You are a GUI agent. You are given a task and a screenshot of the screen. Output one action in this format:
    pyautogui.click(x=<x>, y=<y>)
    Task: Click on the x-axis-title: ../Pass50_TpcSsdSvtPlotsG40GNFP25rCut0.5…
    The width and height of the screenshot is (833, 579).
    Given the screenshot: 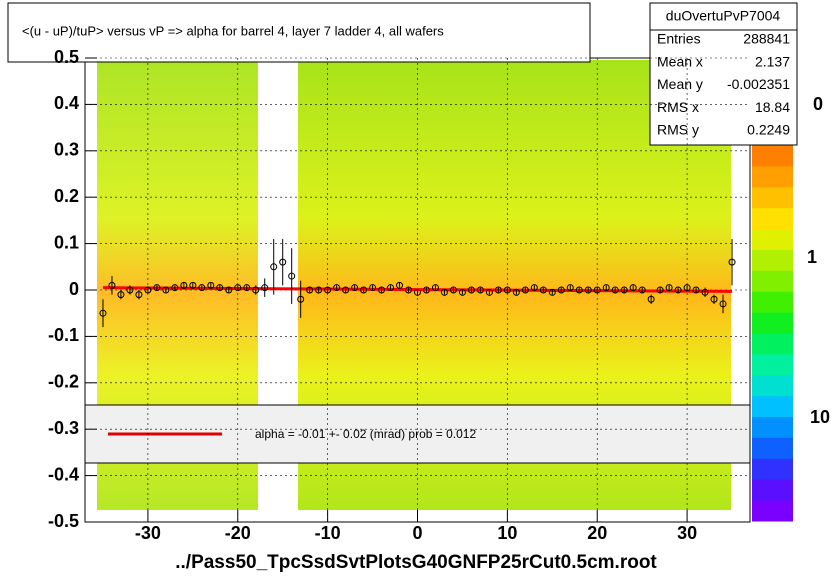 What is the action you would take?
    pyautogui.click(x=416, y=562)
    